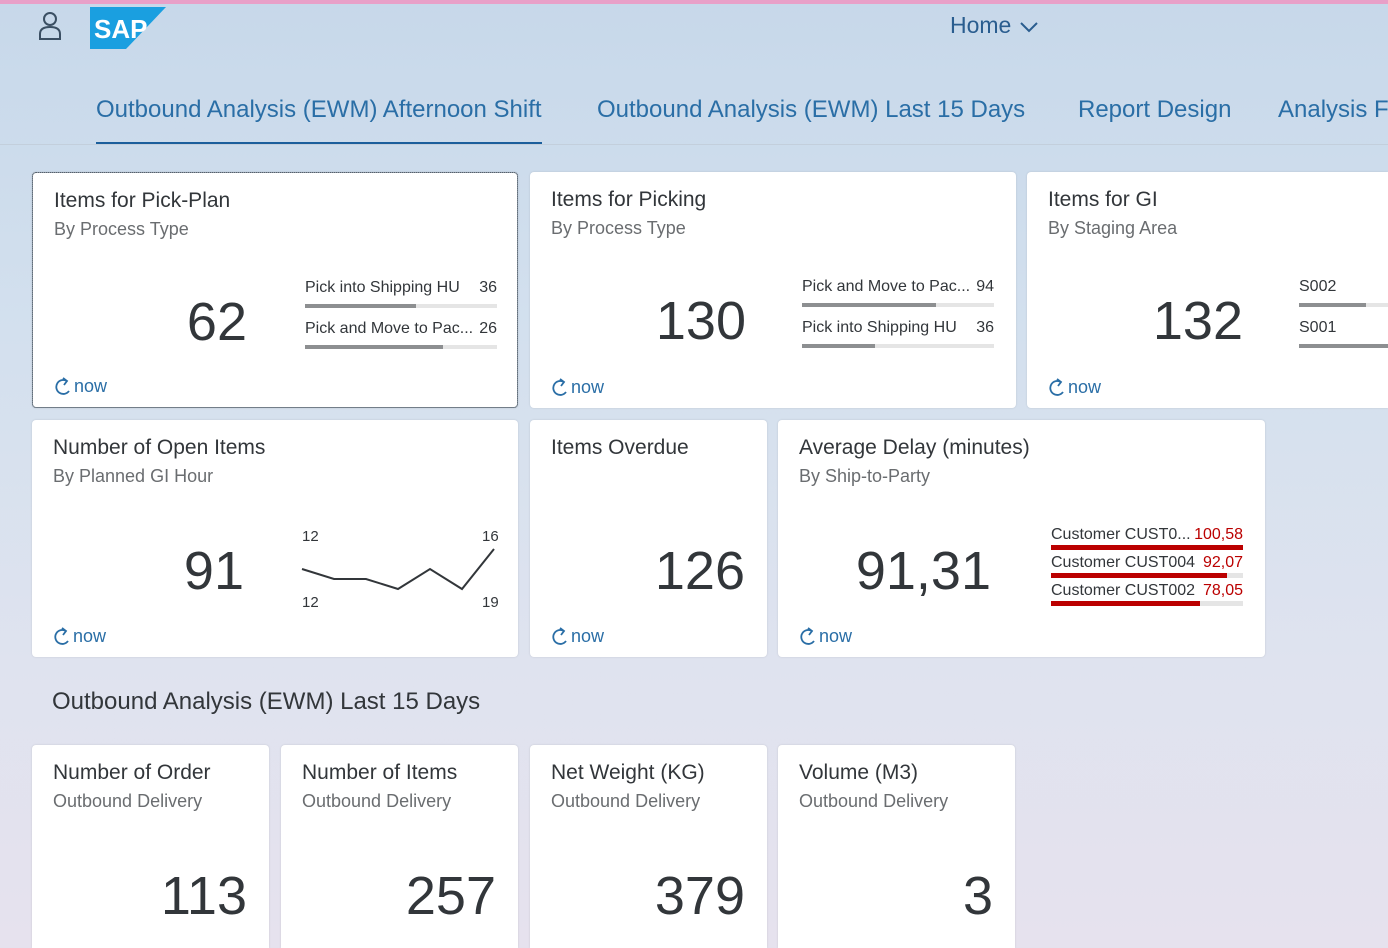  I want to click on kpi-value: 257, so click(450, 896).